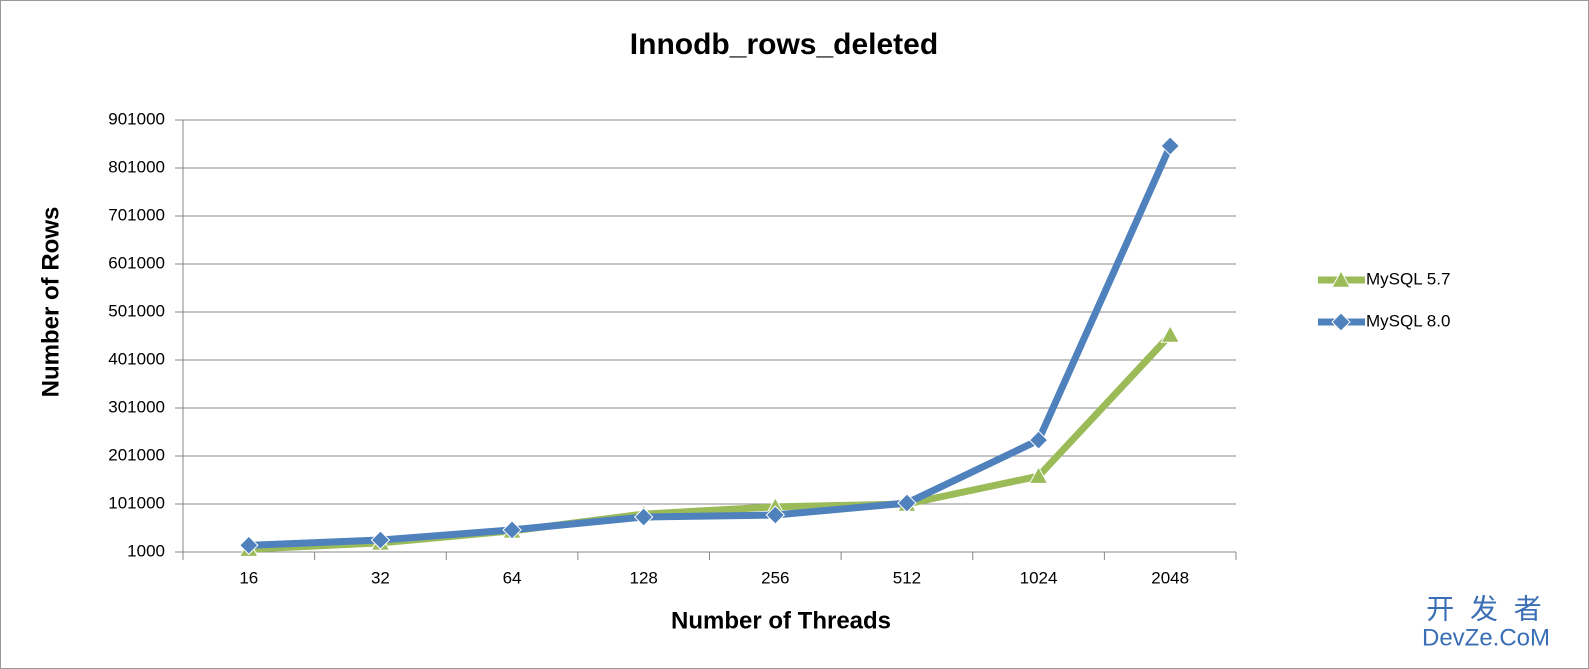 The width and height of the screenshot is (1589, 669). I want to click on x-tick-label: 128, so click(644, 577).